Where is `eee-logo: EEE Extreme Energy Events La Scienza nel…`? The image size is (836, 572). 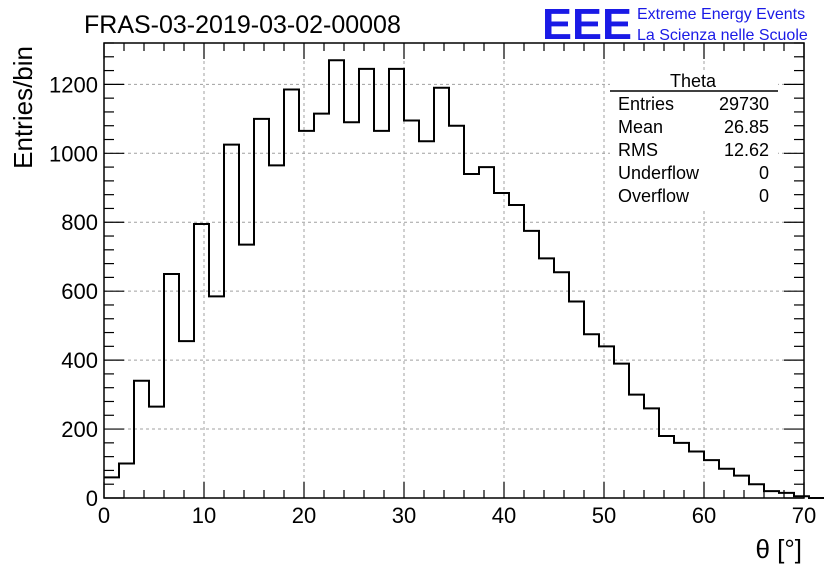
eee-logo: EEE Extreme Energy Events La Scienza nel… is located at coordinates (675, 24).